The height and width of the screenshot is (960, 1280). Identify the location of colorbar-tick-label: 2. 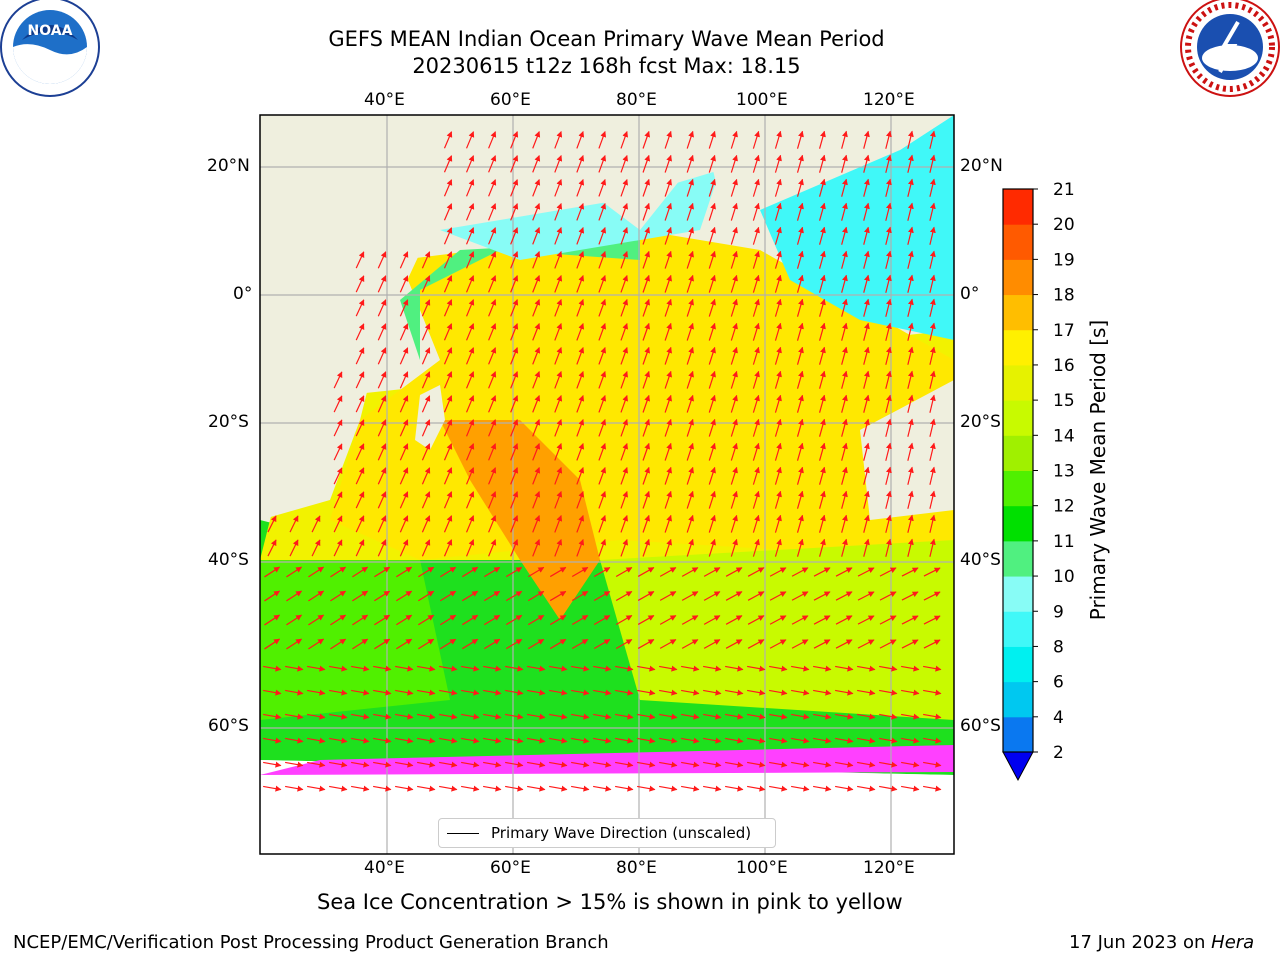
(1058, 753).